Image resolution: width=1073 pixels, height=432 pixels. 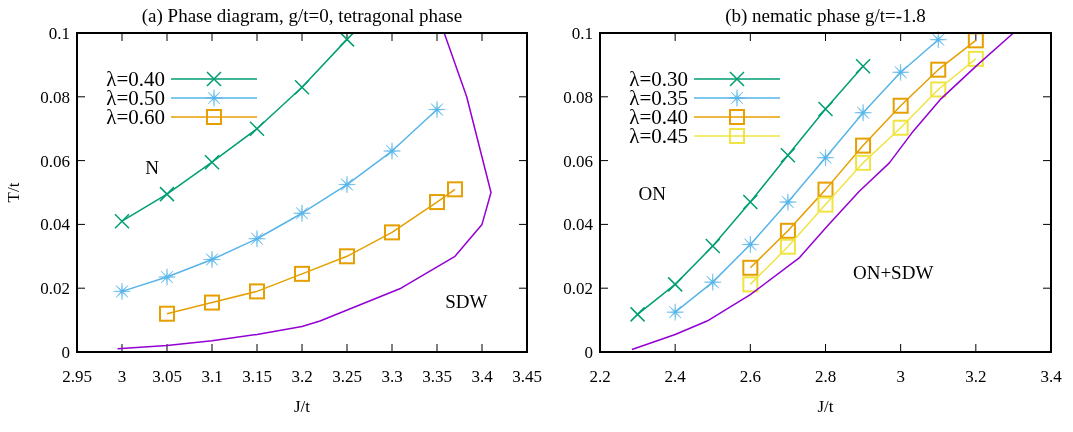 What do you see at coordinates (437, 376) in the screenshot?
I see `x-tick-label: 3.35` at bounding box center [437, 376].